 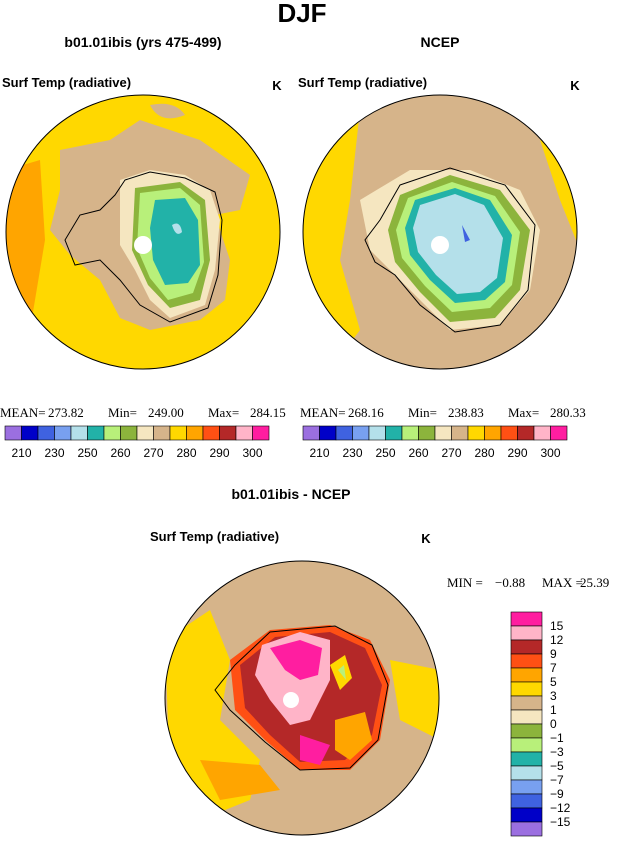 What do you see at coordinates (466, 412) in the screenshot?
I see `stat-text: 238.83` at bounding box center [466, 412].